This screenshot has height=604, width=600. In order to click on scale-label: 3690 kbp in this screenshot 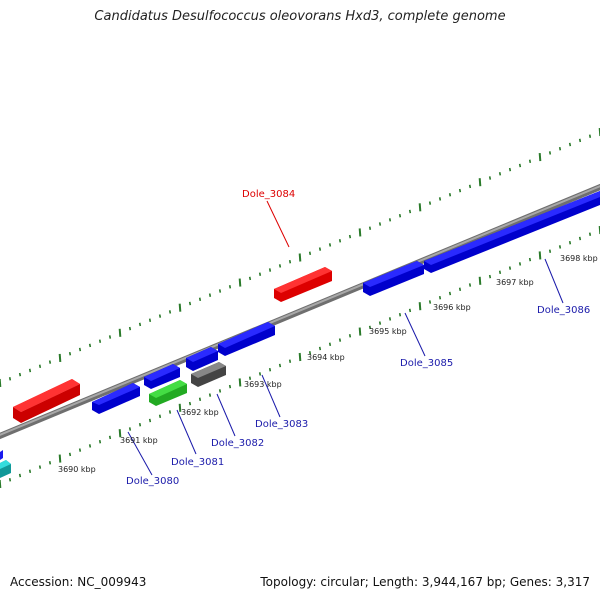, I will do `click(77, 469)`.